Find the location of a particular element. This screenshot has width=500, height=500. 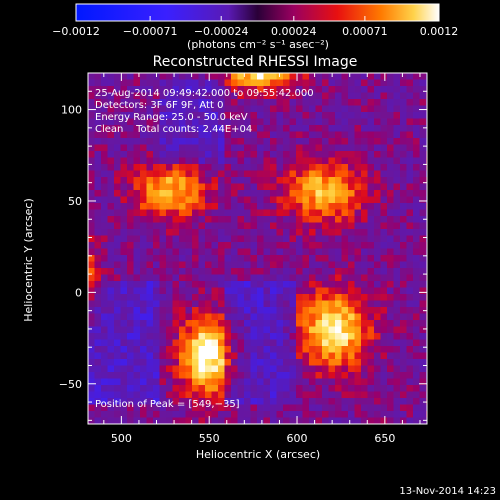

annotation-detectors: Detectors: 3F 6F 9F, Att 0 is located at coordinates (159, 105).